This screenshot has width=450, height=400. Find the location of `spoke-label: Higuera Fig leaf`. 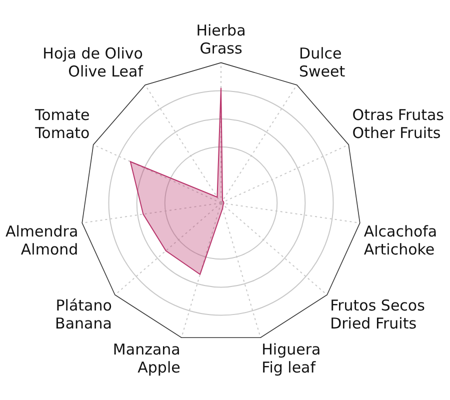

spoke-label: Higuera Fig leaf is located at coordinates (291, 358).